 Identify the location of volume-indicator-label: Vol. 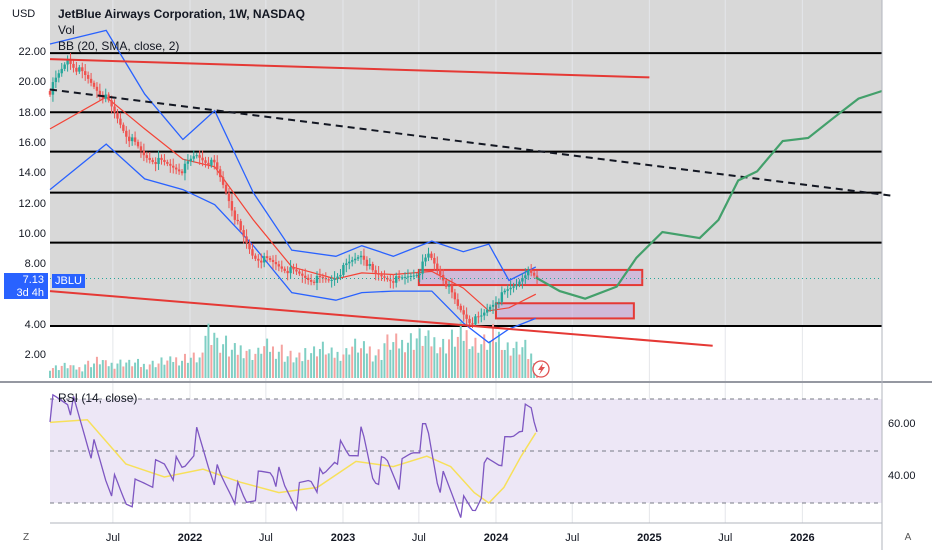
(66, 30).